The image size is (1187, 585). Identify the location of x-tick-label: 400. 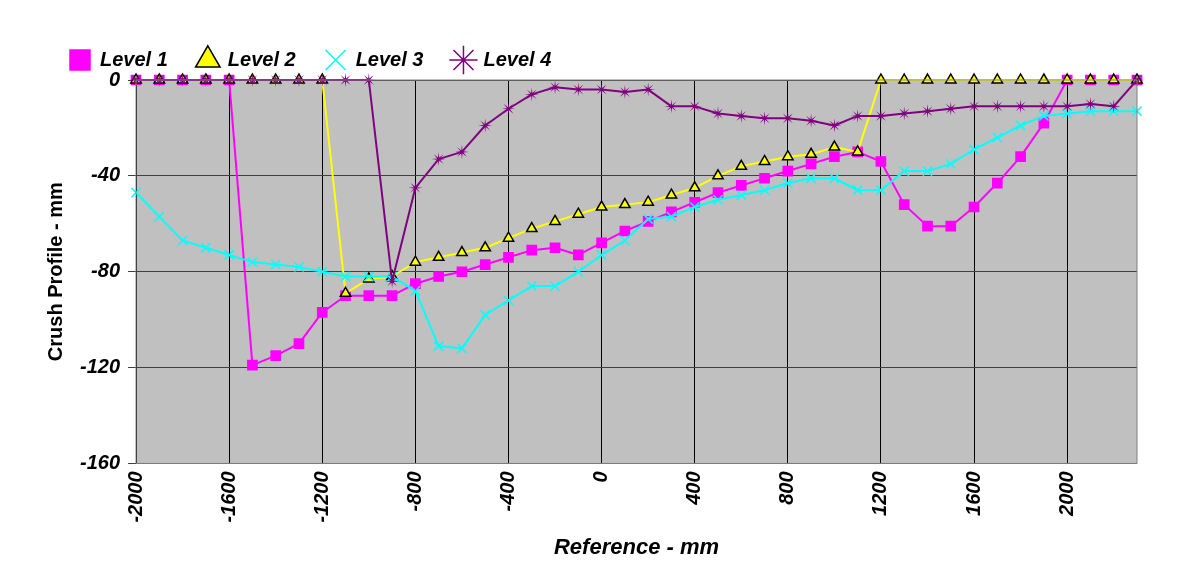
(693, 488).